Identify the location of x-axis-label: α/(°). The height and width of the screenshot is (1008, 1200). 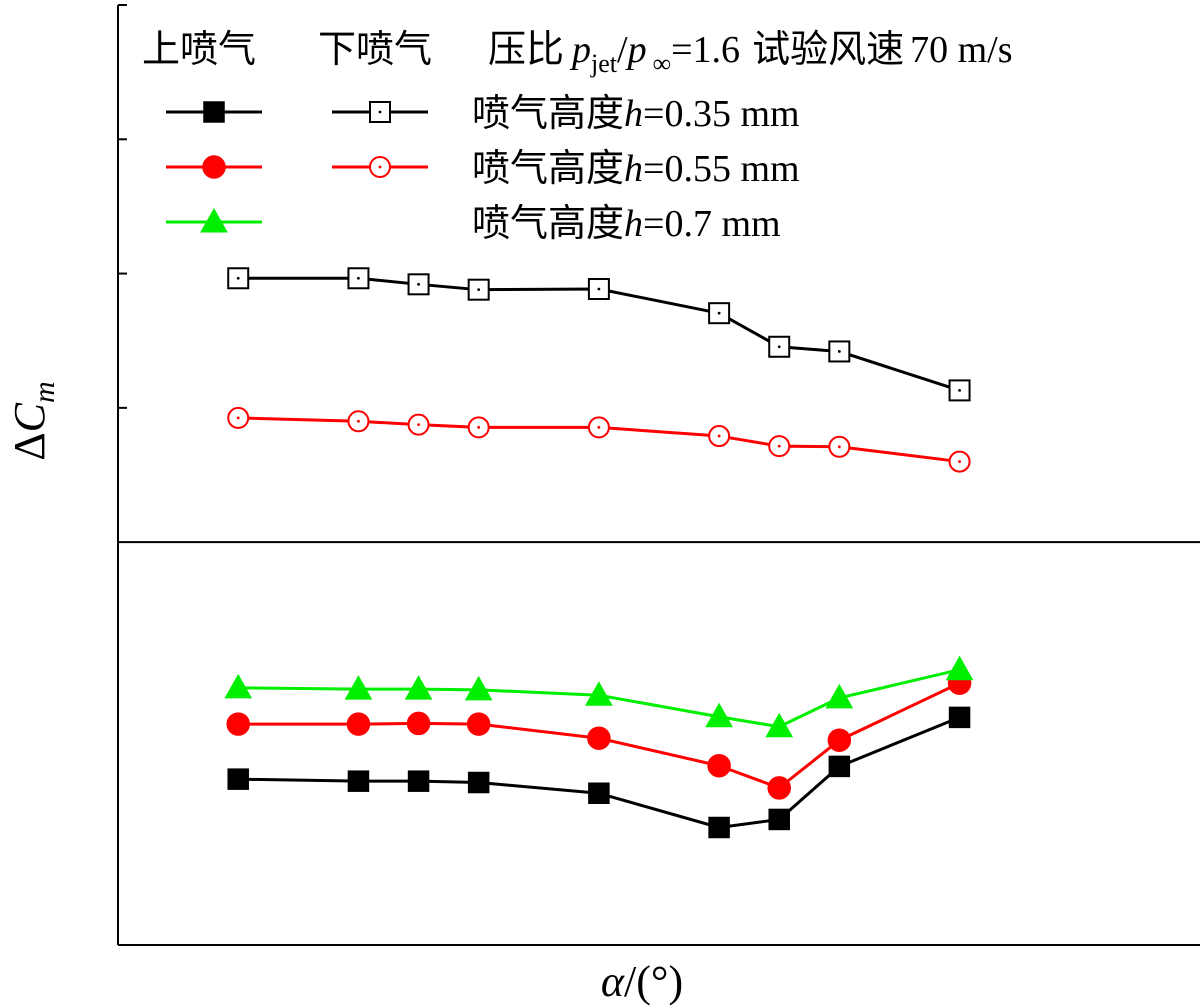
(642, 981).